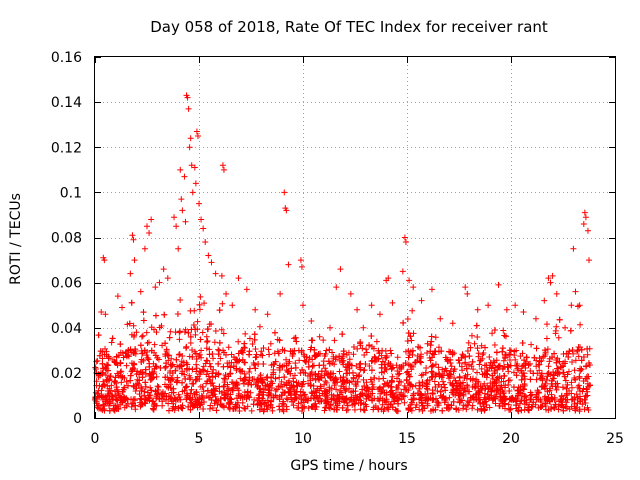  I want to click on x-tick-label: 5, so click(199, 439).